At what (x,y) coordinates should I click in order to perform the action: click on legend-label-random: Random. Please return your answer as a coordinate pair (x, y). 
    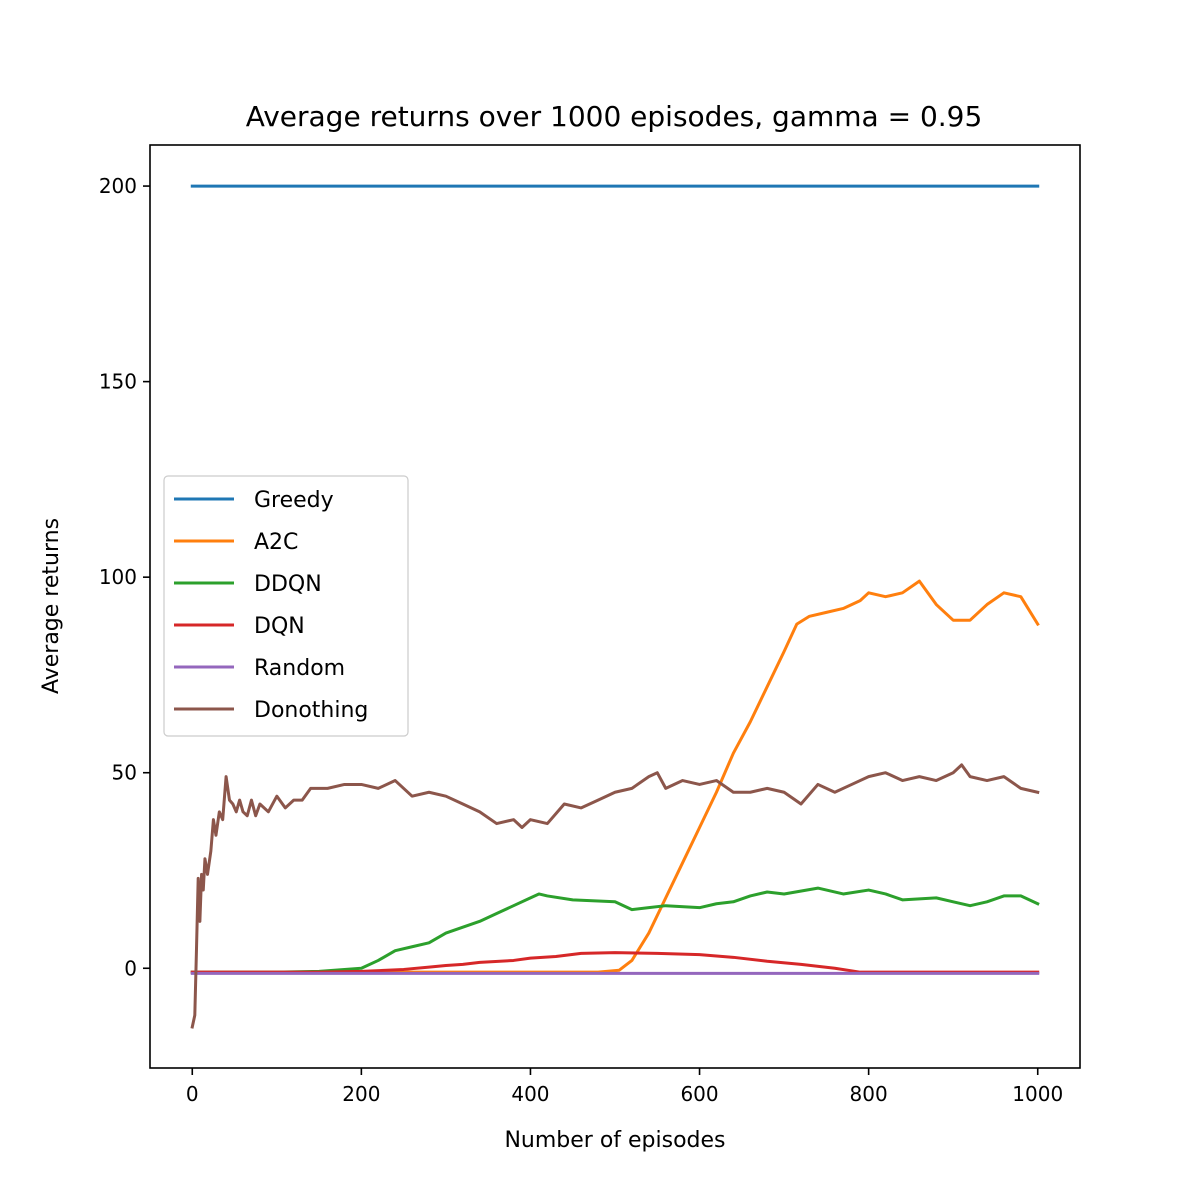
    Looking at the image, I should click on (299, 668).